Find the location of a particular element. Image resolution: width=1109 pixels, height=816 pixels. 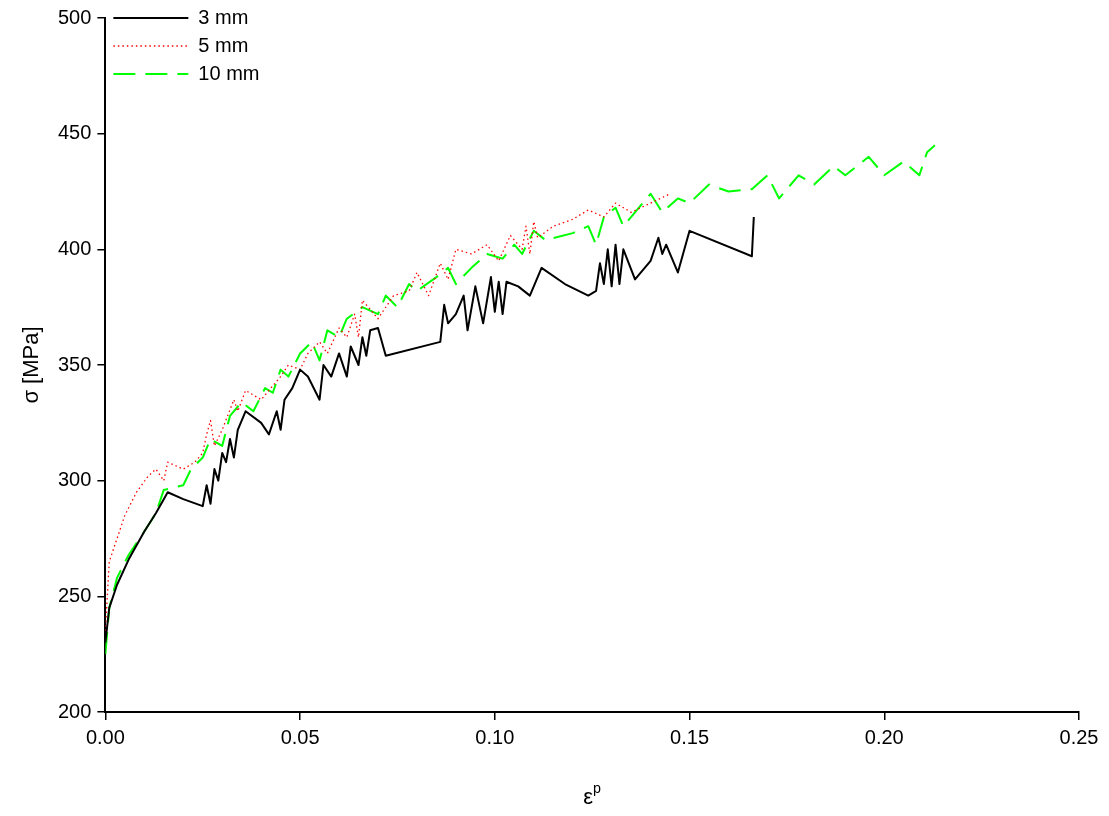

y-tick-label: 450 is located at coordinates (74, 132).